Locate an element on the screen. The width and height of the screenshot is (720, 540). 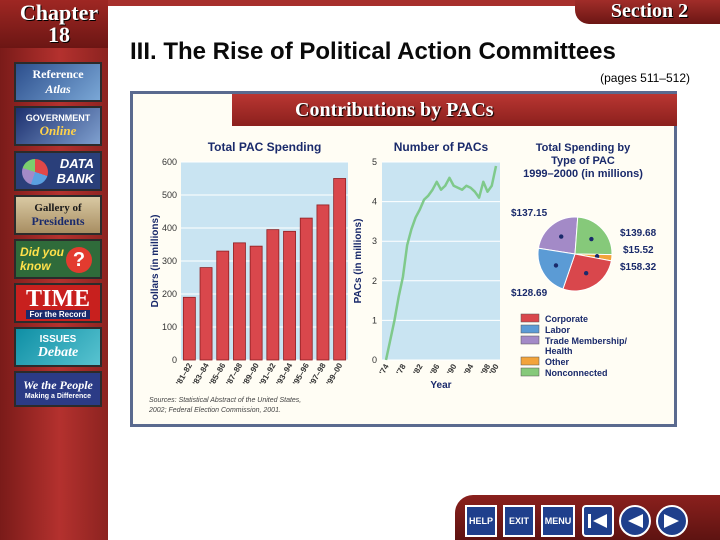
figure-banner-title: Contributions by PACs is located at coordinates (394, 110).